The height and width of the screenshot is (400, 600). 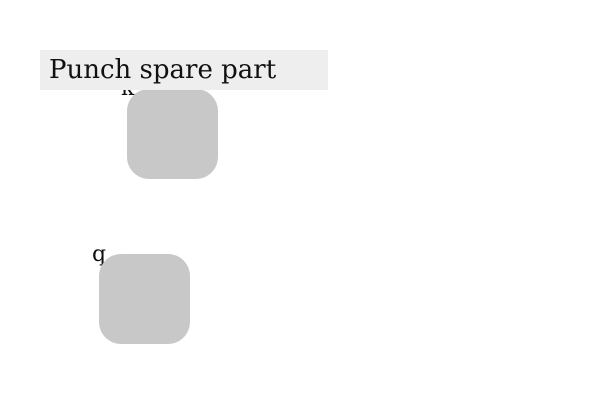 What do you see at coordinates (99, 254) in the screenshot?
I see `tile-label: q` at bounding box center [99, 254].